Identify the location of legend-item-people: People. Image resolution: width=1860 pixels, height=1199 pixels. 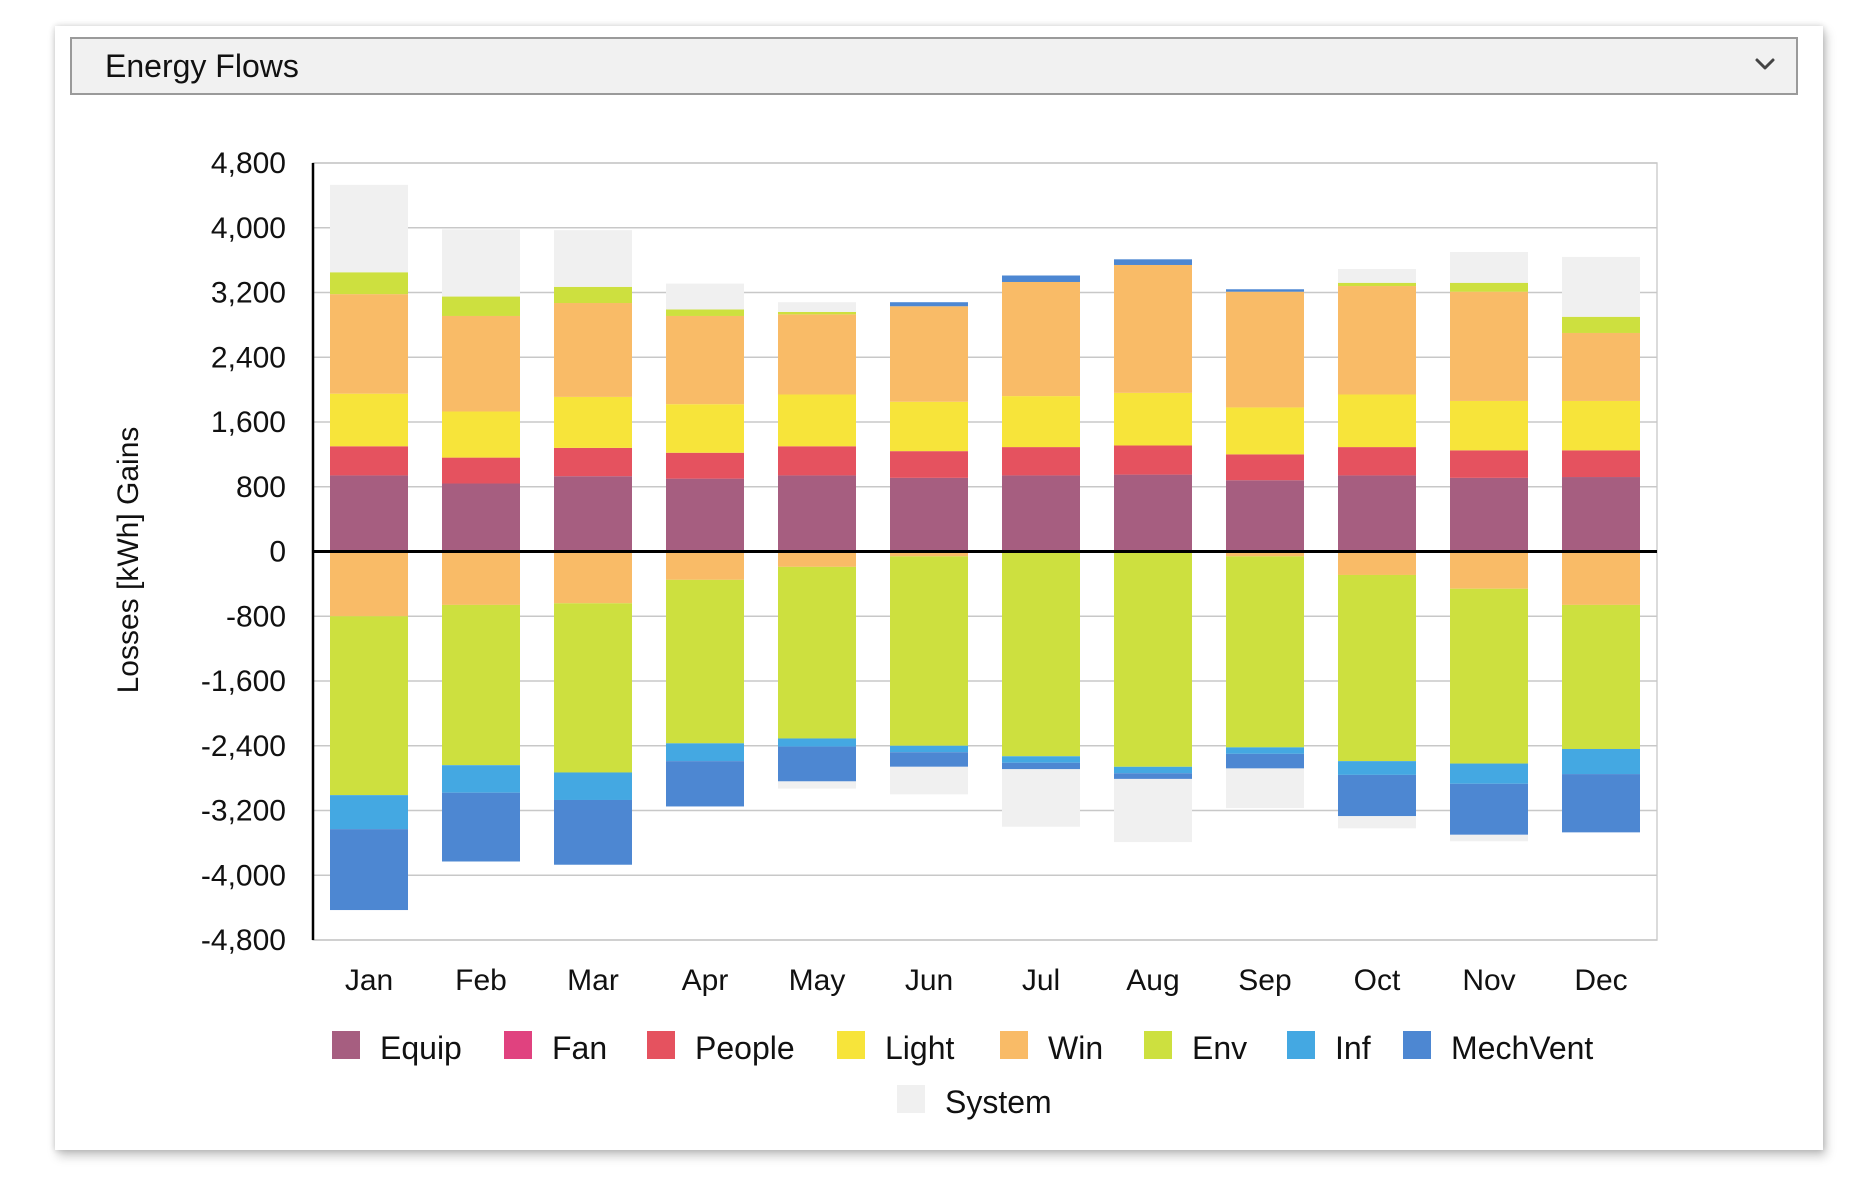
(721, 1048).